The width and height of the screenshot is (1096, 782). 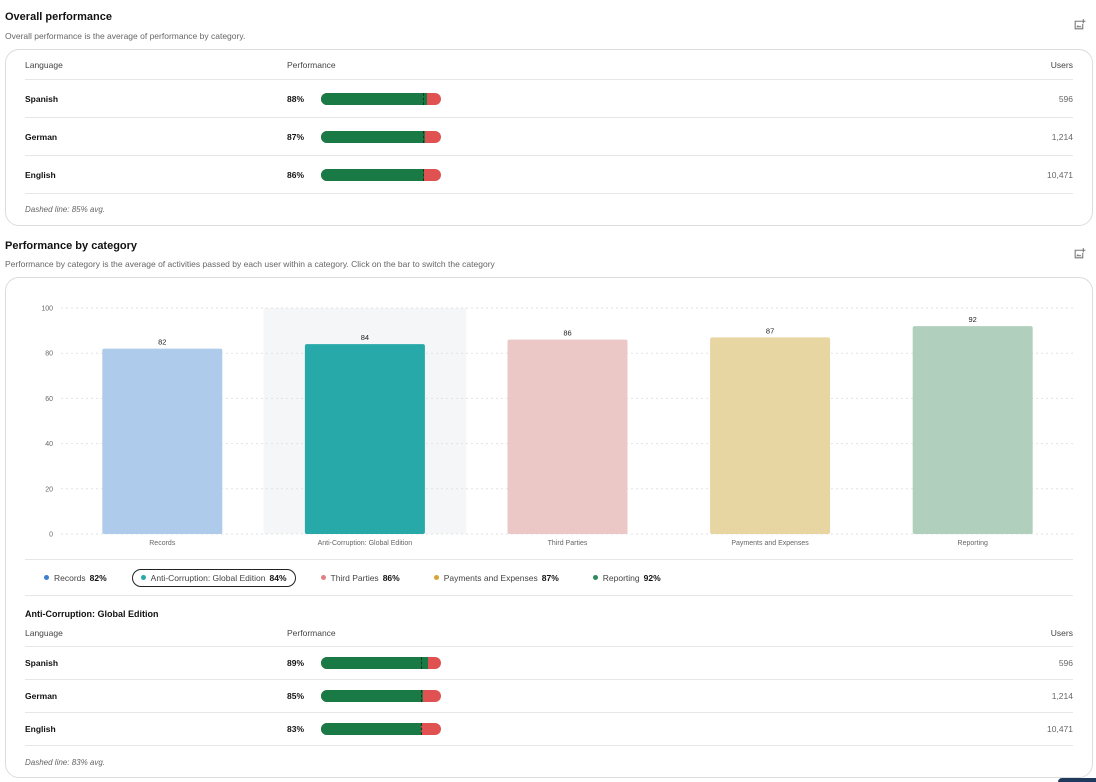 I want to click on row-performance-value: 87%, so click(x=296, y=136).